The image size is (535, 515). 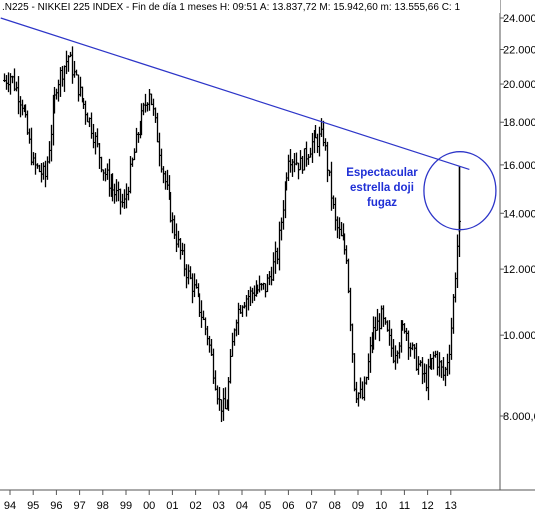 What do you see at coordinates (335, 506) in the screenshot?
I see `x-tick-label: 08` at bounding box center [335, 506].